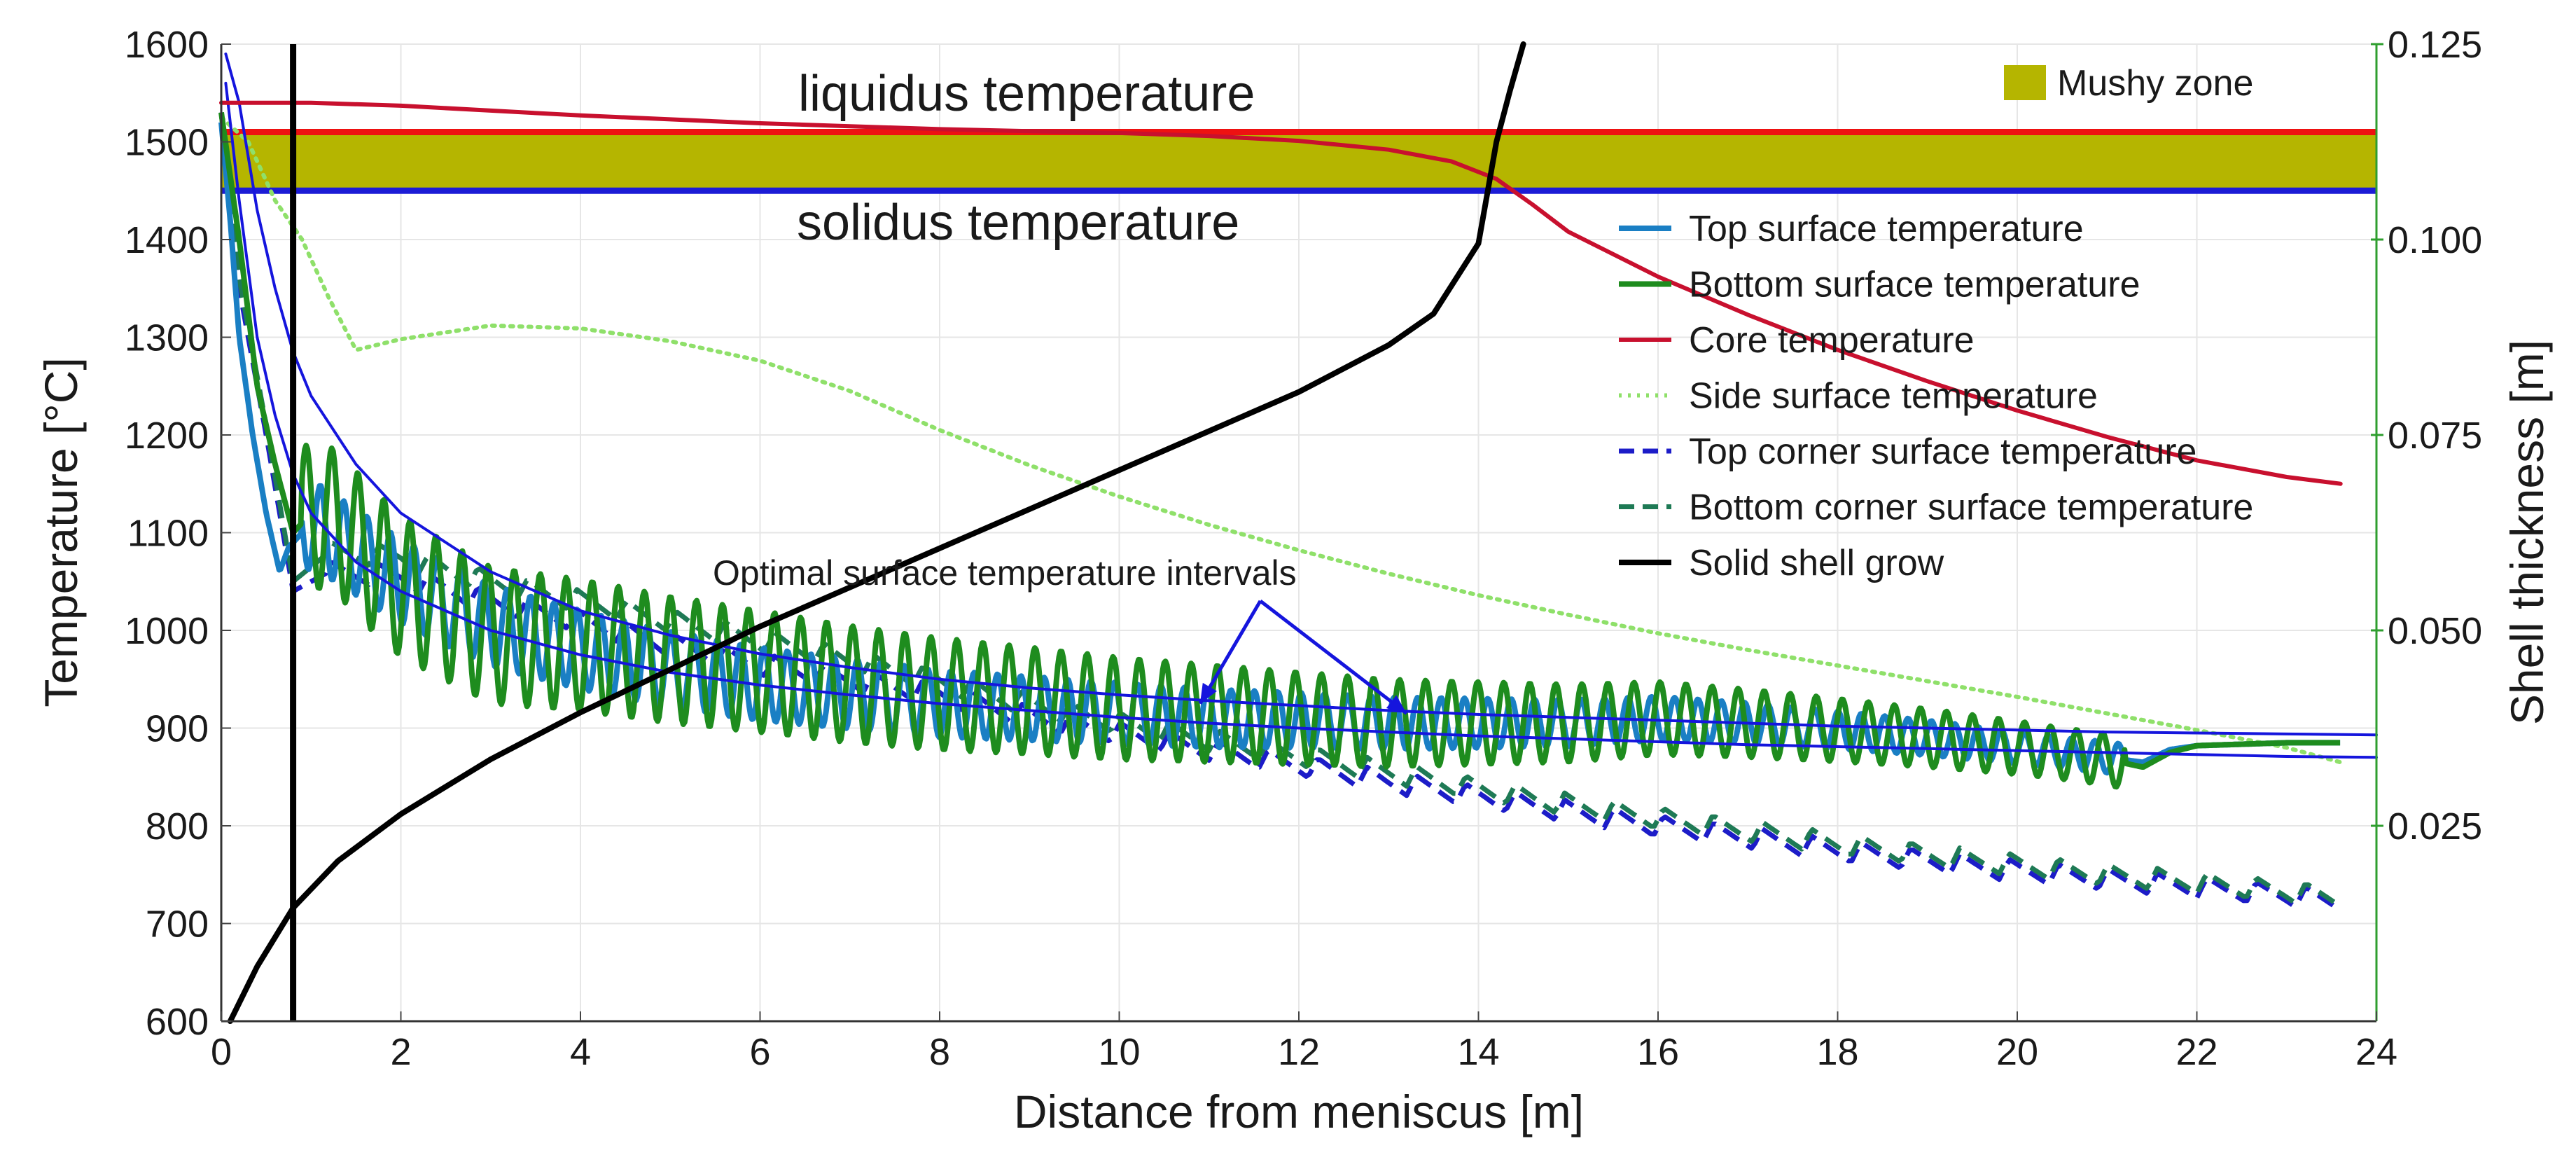 The height and width of the screenshot is (1162, 2576). I want to click on y-tick-label: 1600, so click(167, 45).